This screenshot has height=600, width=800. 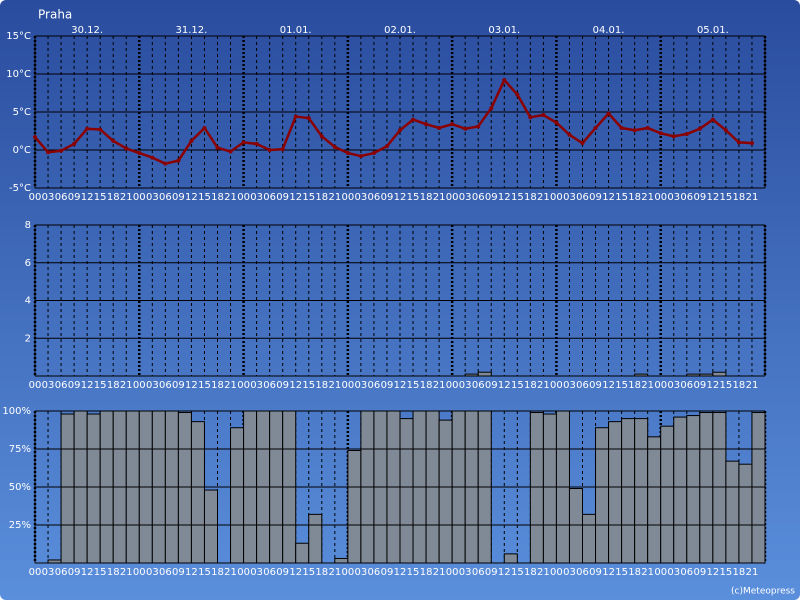 I want to click on y-tick-label: 15°C, so click(x=18, y=36).